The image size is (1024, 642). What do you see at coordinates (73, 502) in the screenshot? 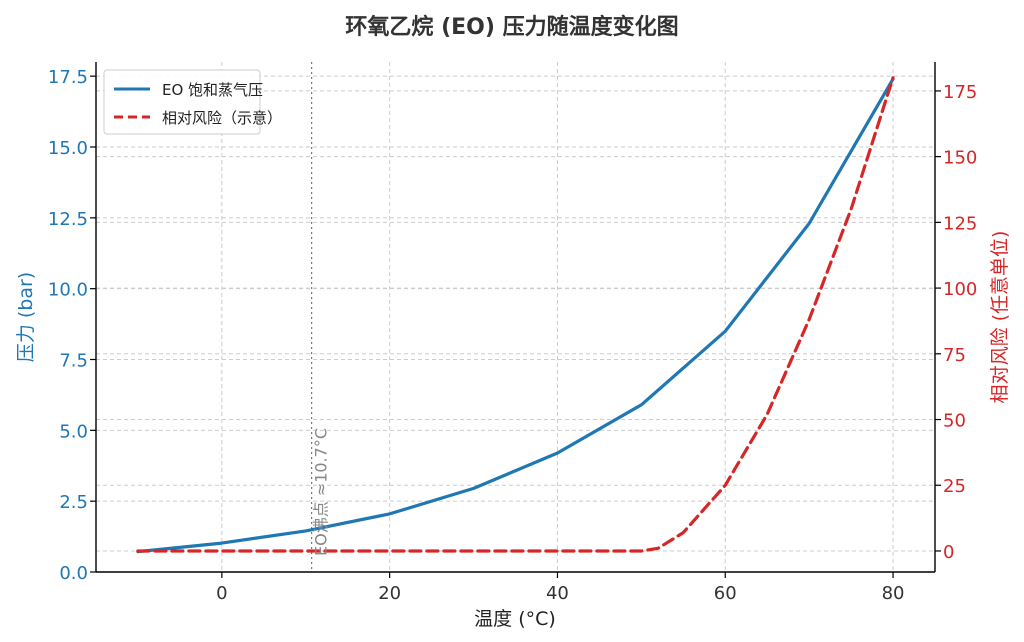
I see `left-tick-label: 2.5` at bounding box center [73, 502].